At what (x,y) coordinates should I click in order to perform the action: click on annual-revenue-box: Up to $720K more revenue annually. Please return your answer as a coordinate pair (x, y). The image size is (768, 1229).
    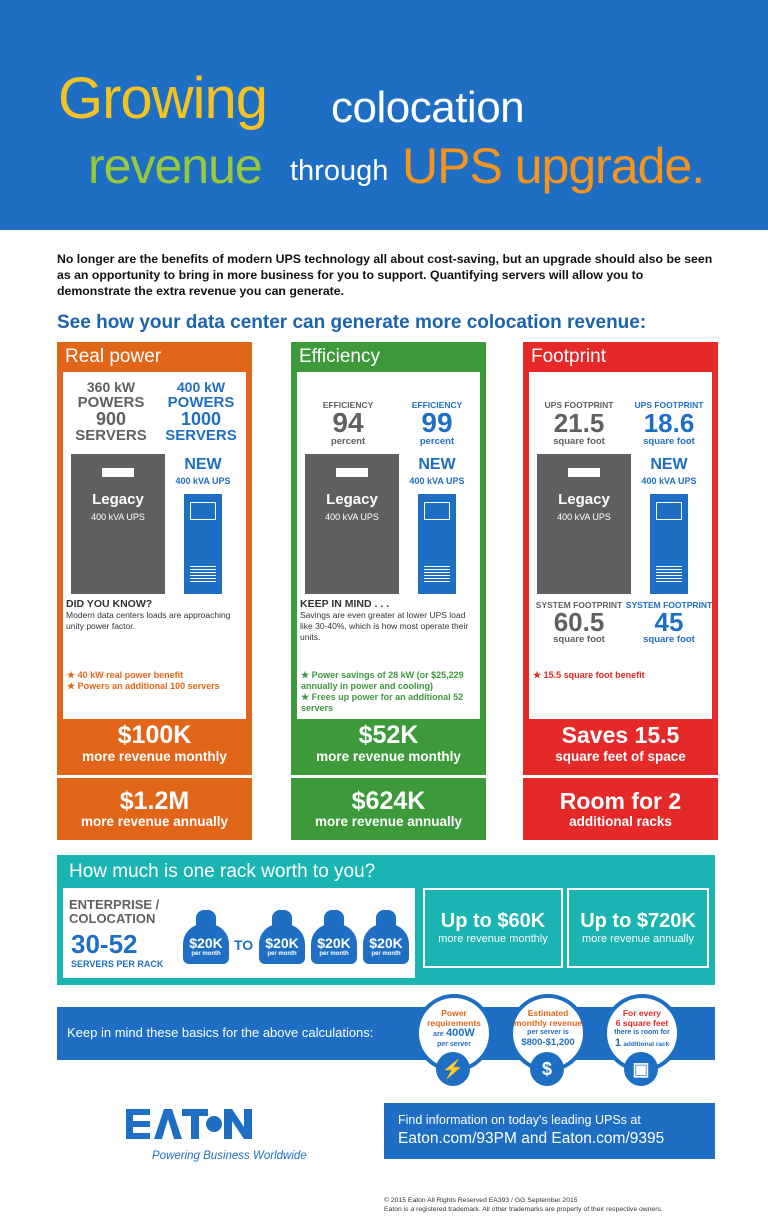
    Looking at the image, I should click on (638, 928).